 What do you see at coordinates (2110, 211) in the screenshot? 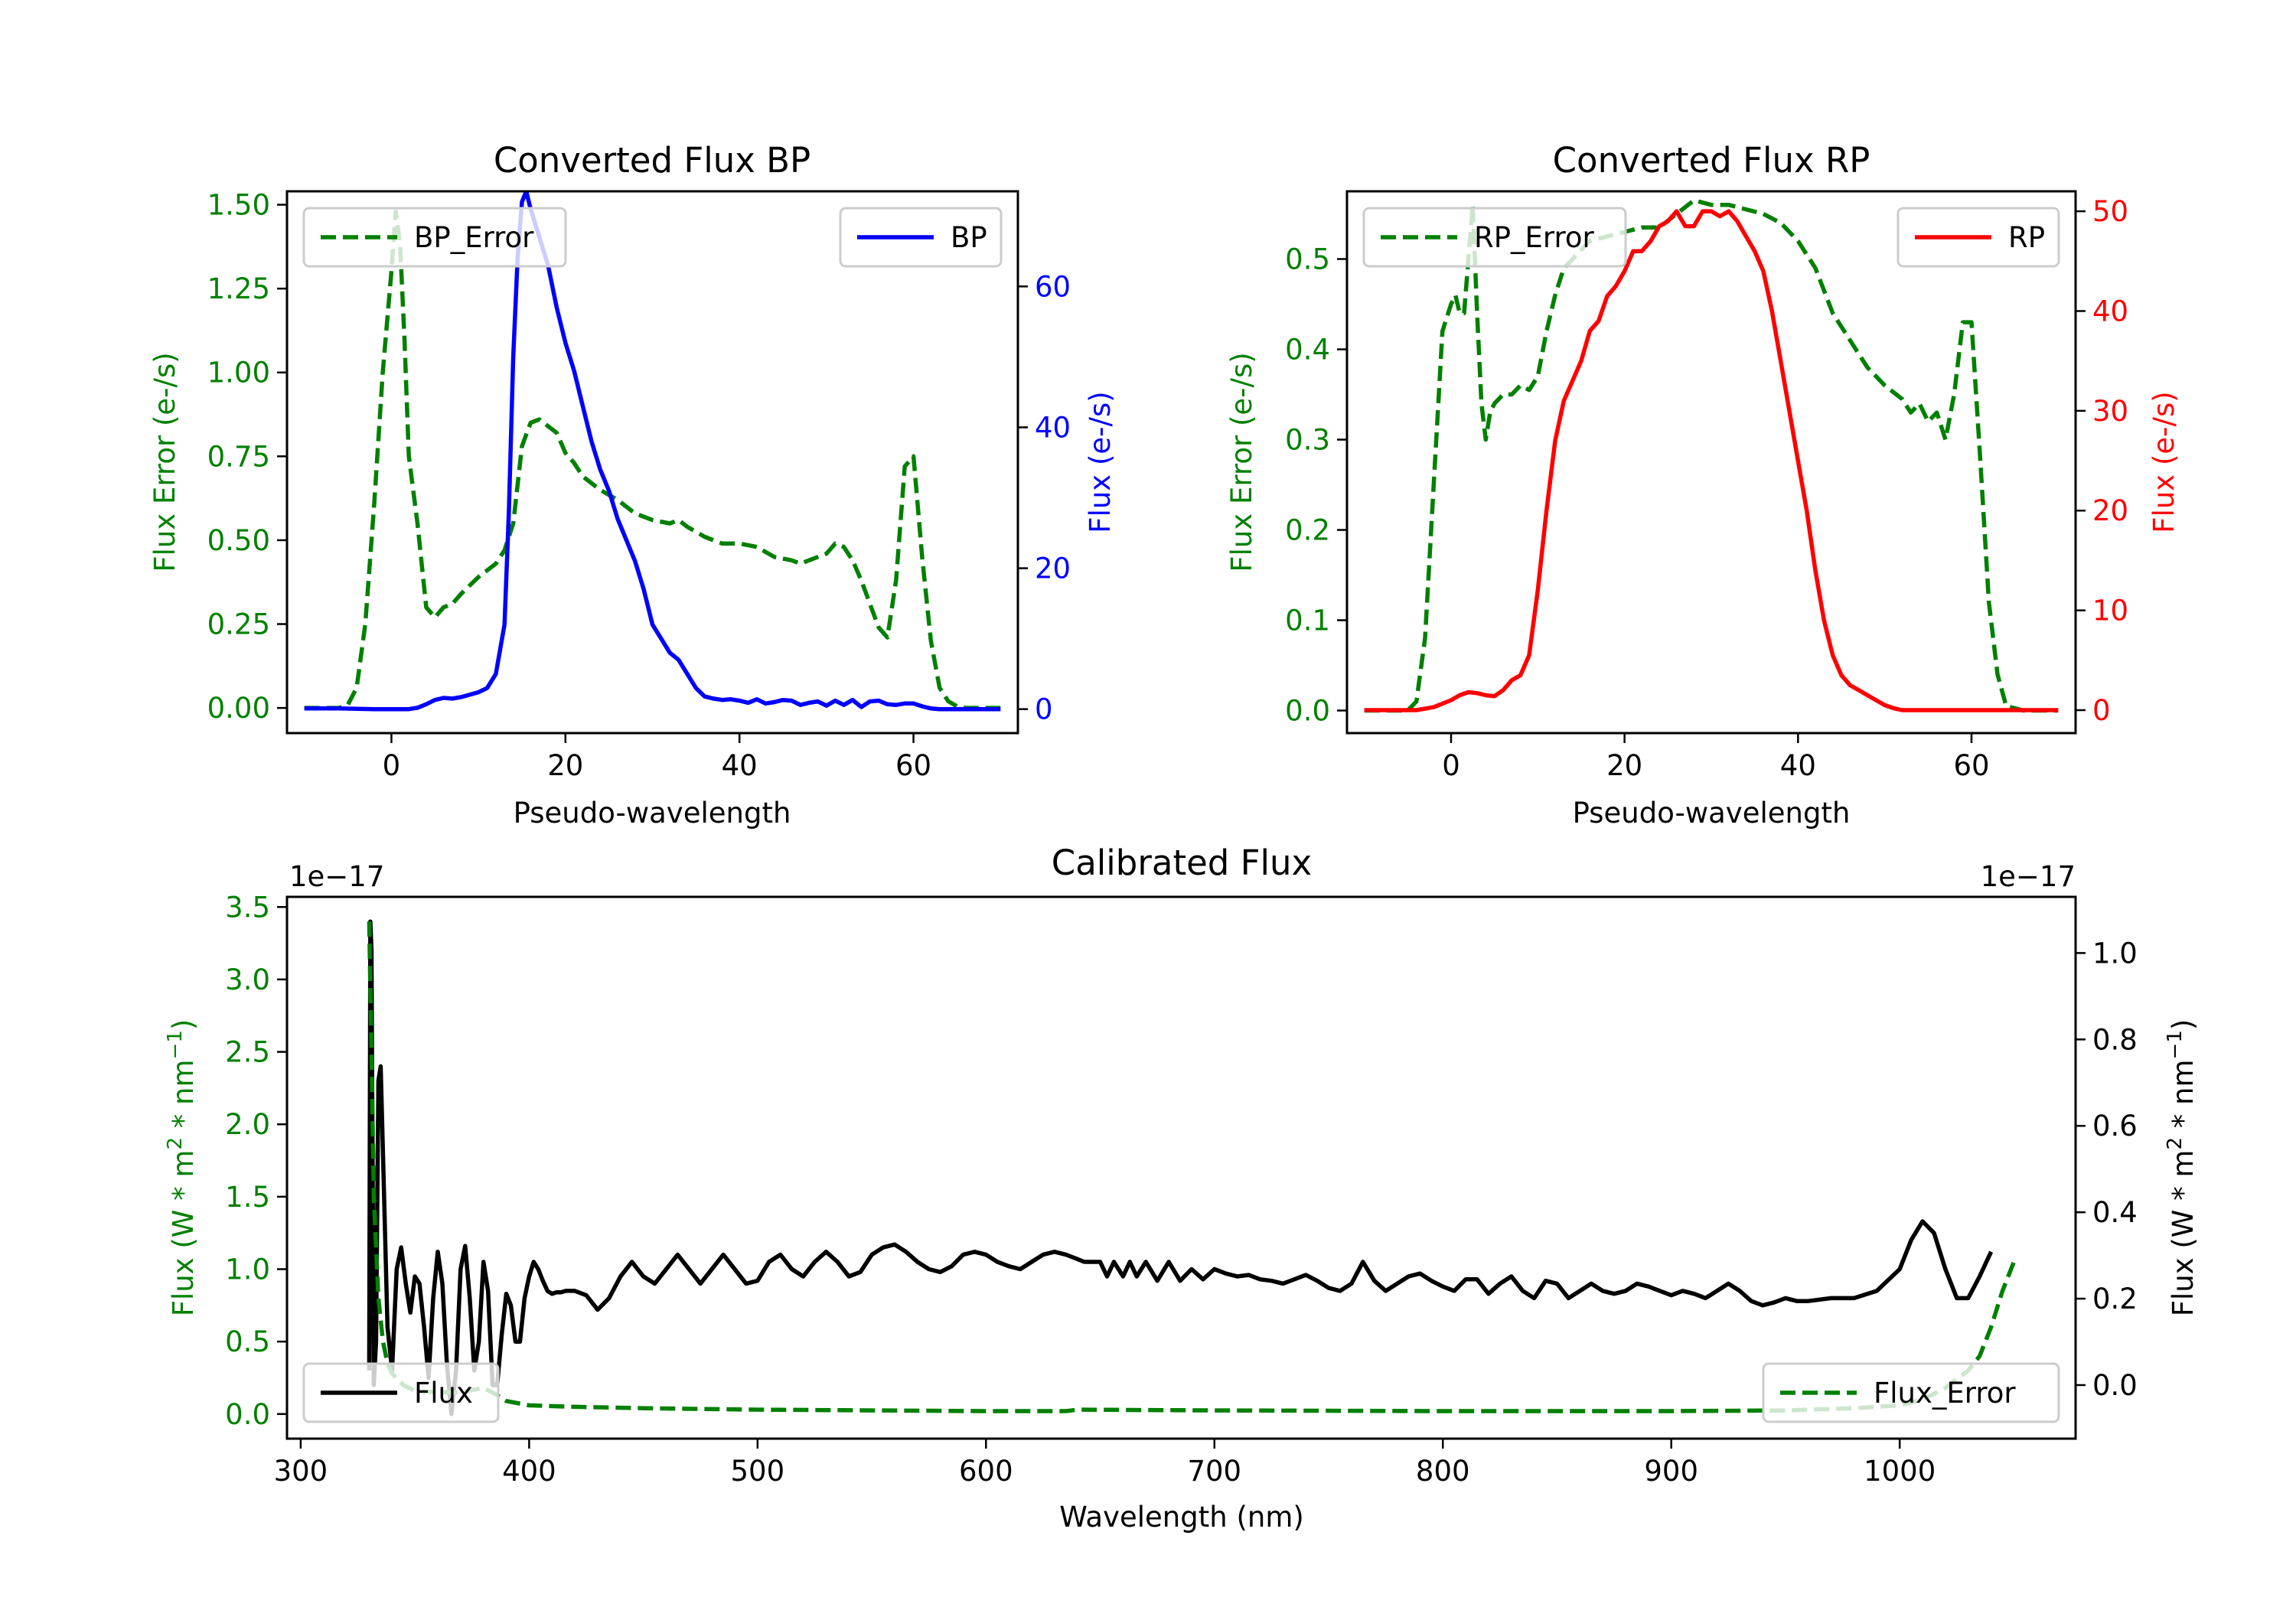
I see `y-tick-label-right: 50` at bounding box center [2110, 211].